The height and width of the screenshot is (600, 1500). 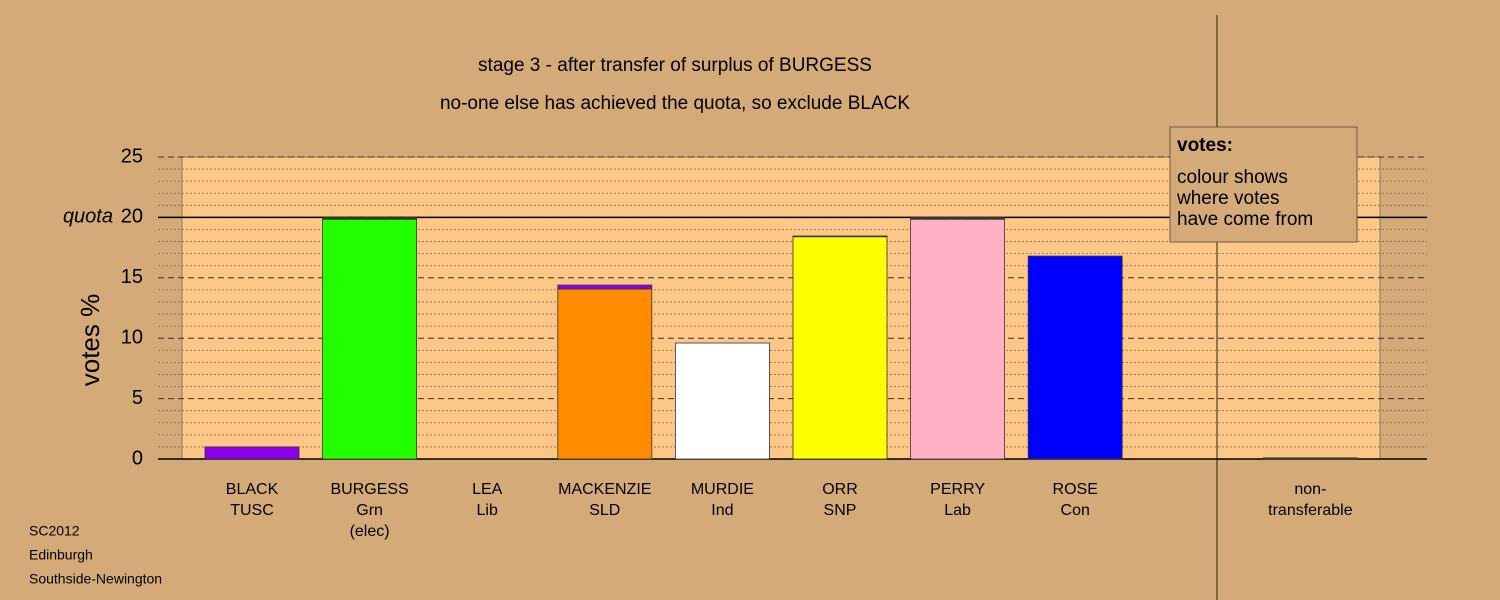 What do you see at coordinates (88, 217) in the screenshot?
I see `quota-label: quota` at bounding box center [88, 217].